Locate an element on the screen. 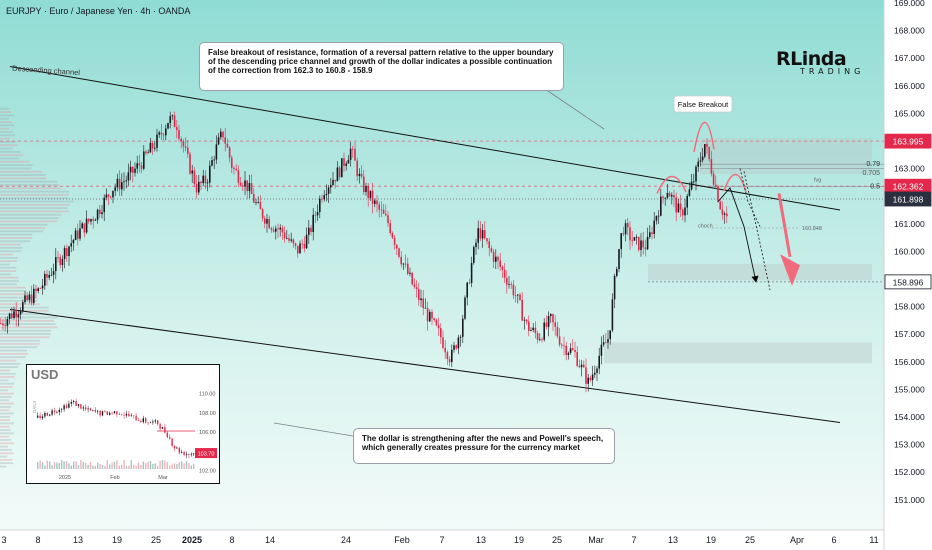 The height and width of the screenshot is (550, 932). price-tag-label: 163.995 is located at coordinates (908, 142).